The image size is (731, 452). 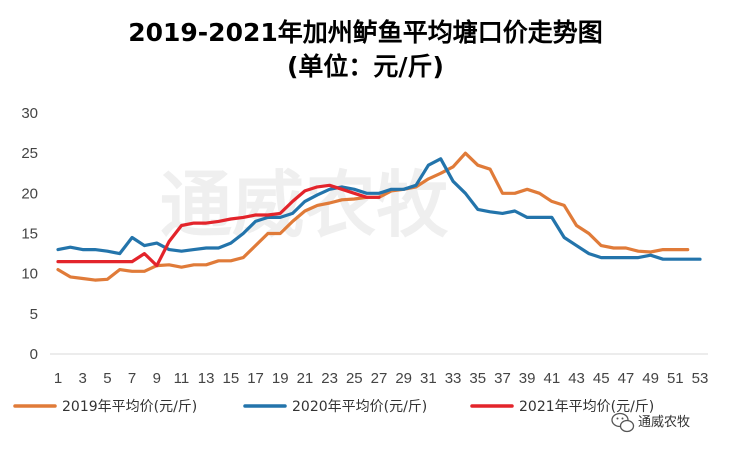 What do you see at coordinates (34, 314) in the screenshot?
I see `y-tick-label: 5` at bounding box center [34, 314].